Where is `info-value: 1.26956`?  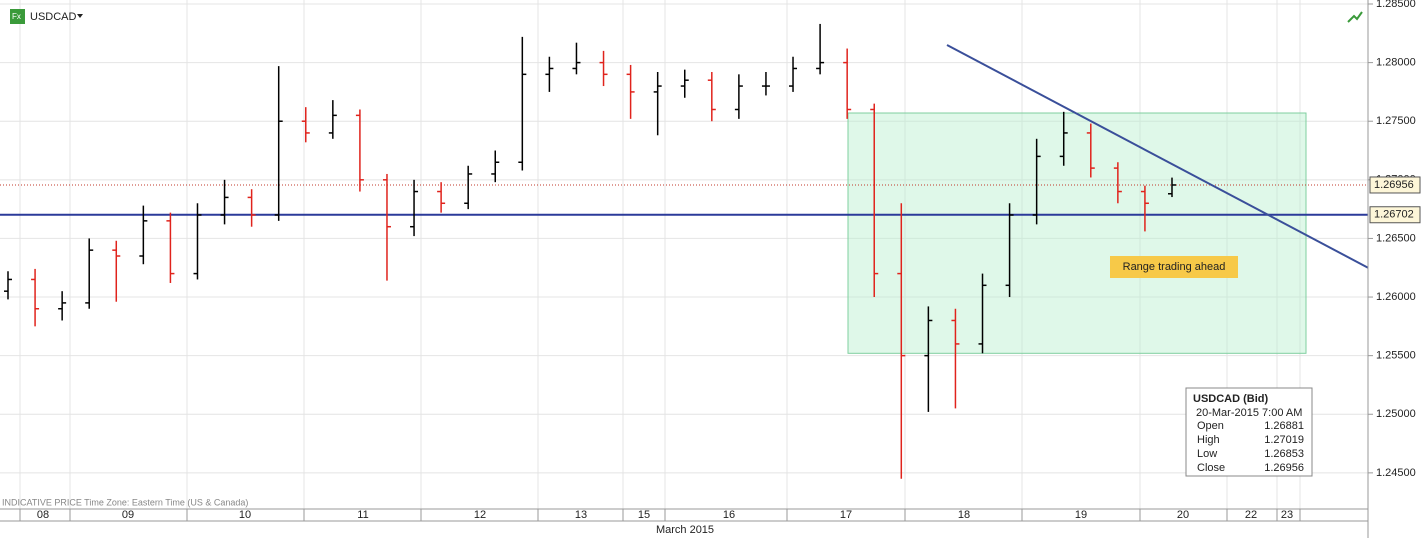
info-value: 1.26956 is located at coordinates (1284, 468).